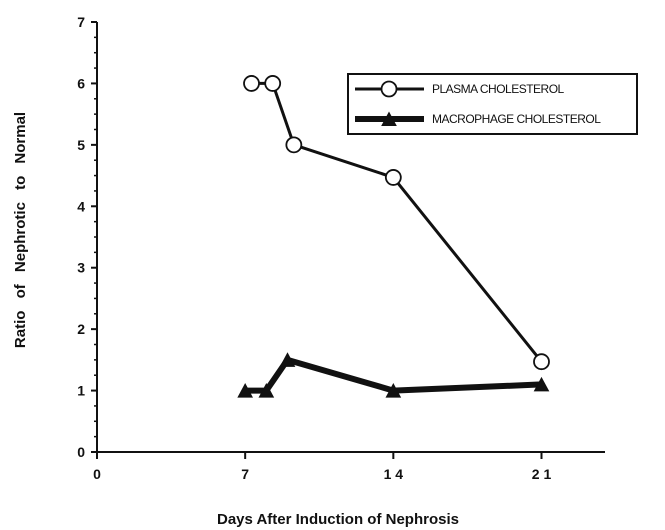 The image size is (665, 530). I want to click on x-tick-label: 0, so click(97, 474).